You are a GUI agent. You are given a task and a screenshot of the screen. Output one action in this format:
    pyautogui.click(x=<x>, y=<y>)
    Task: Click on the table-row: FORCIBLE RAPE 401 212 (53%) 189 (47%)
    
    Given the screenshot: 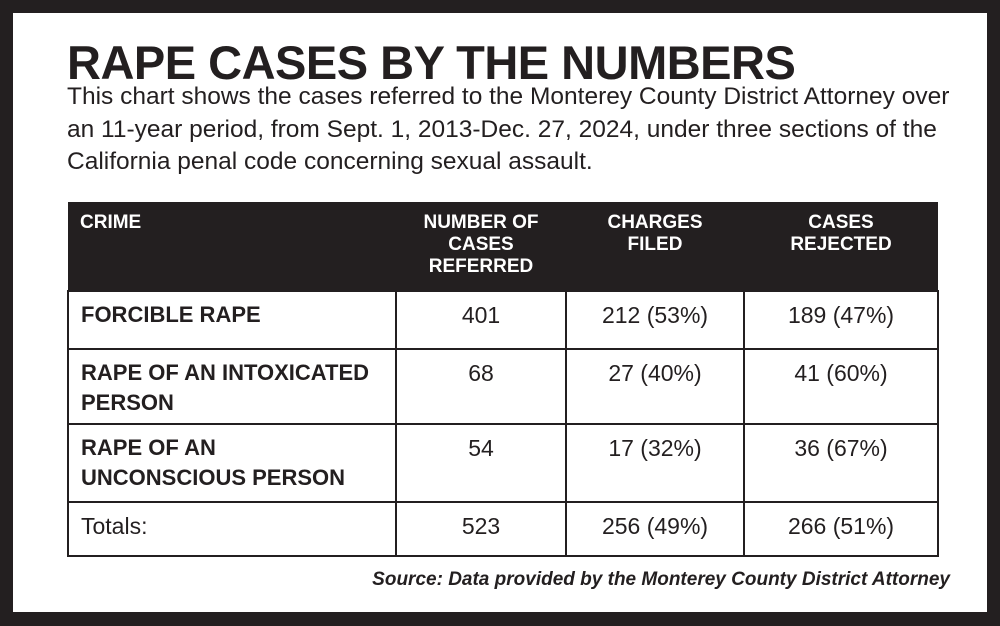 What is the action you would take?
    pyautogui.click(x=503, y=320)
    